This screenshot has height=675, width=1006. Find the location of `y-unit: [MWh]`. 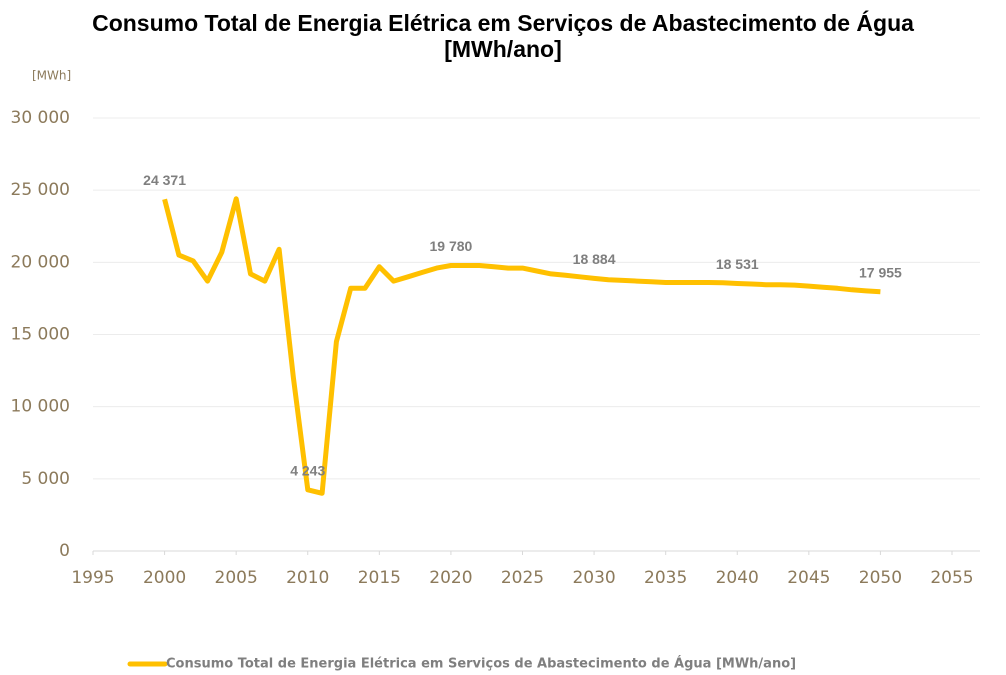

y-unit: [MWh] is located at coordinates (51, 76).